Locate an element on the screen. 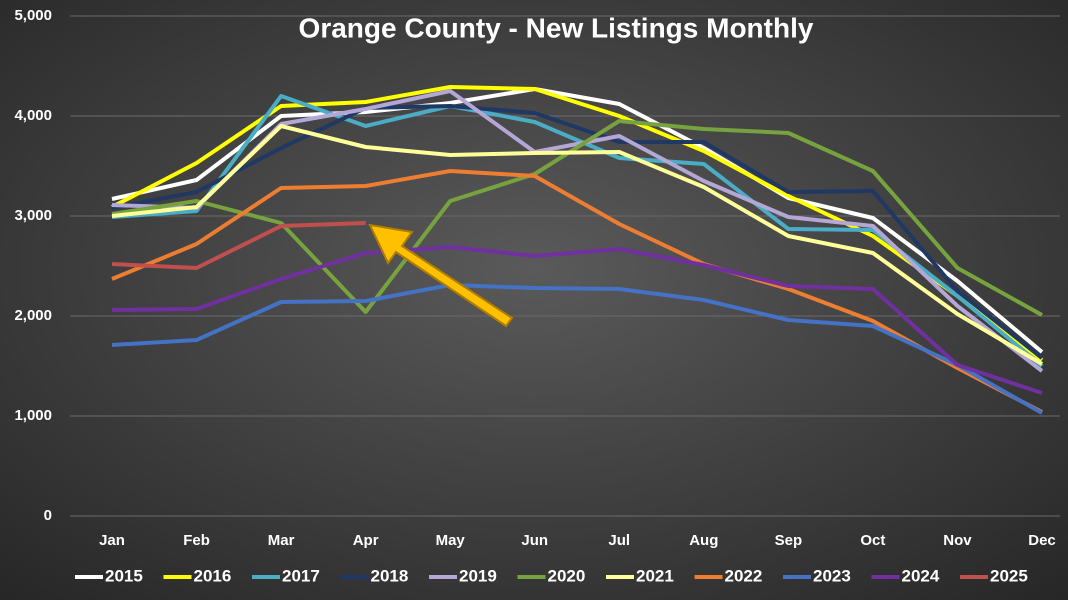  legend-label: 2022 is located at coordinates (744, 575).